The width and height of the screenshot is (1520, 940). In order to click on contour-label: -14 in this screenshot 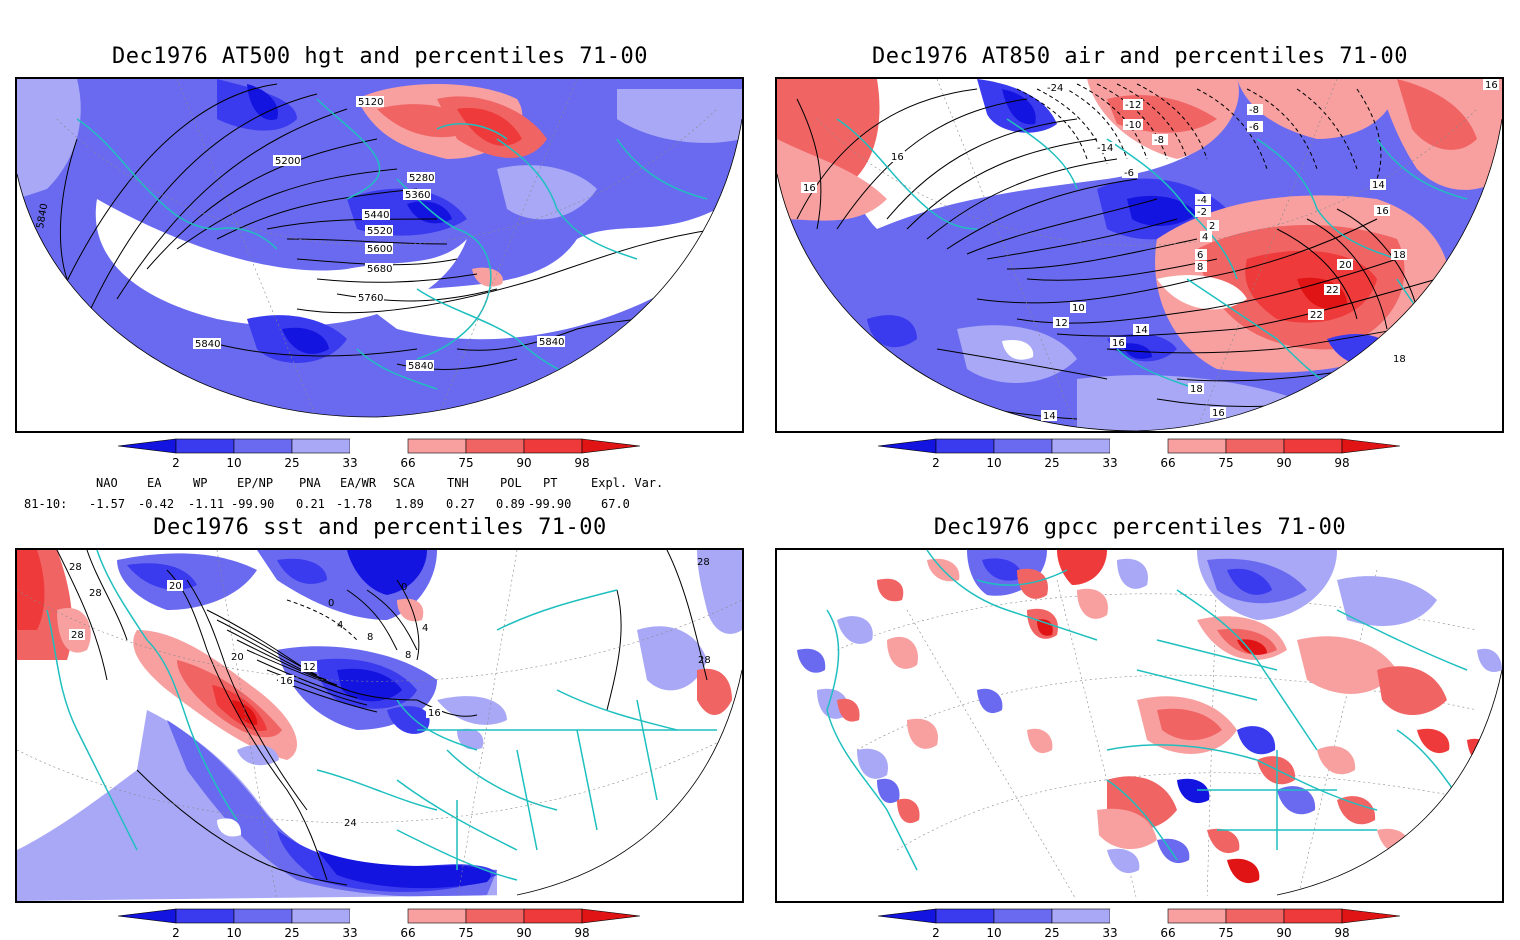, I will do `click(1105, 148)`.